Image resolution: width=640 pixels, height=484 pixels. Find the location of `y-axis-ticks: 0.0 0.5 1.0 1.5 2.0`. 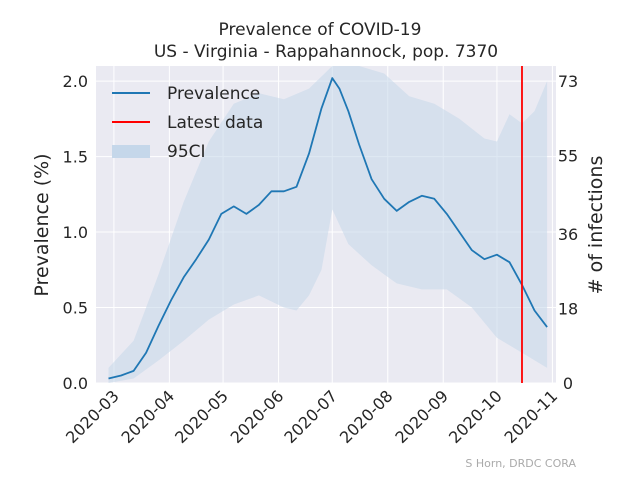

y-axis-ticks: 0.0 0.5 1.0 1.5 2.0 is located at coordinates (75, 232).